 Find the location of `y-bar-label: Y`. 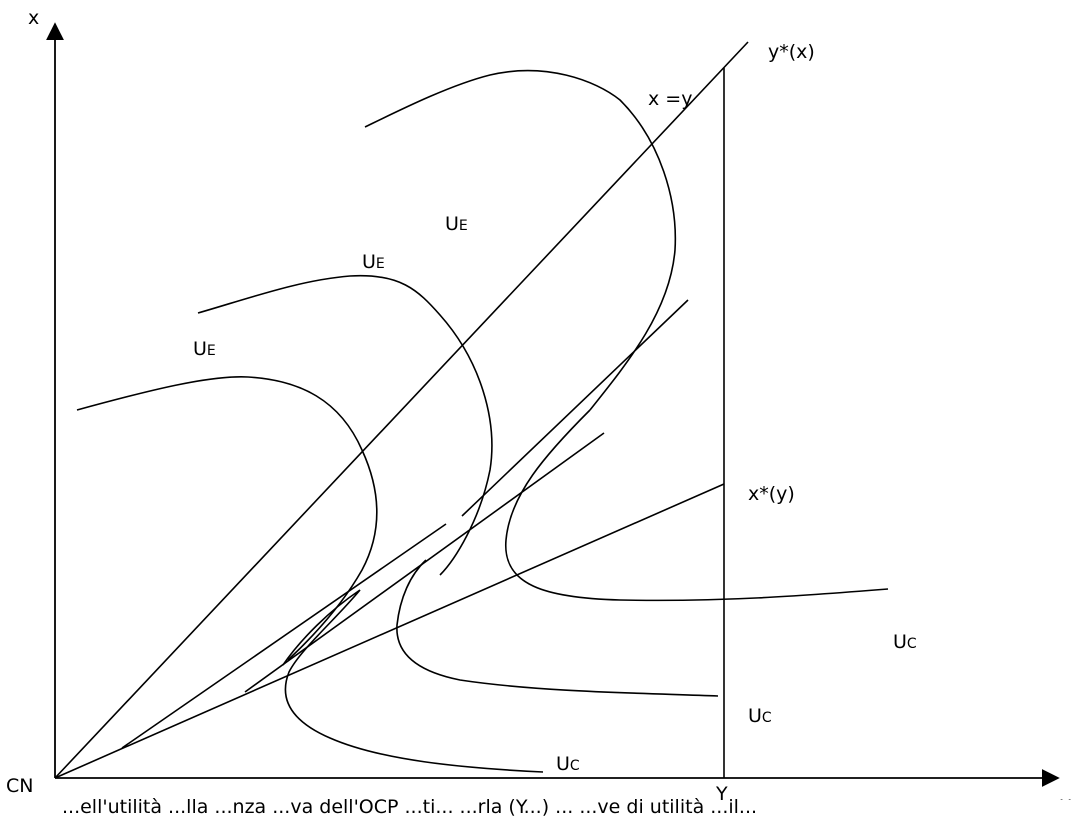

y-bar-label: Y is located at coordinates (721, 791).